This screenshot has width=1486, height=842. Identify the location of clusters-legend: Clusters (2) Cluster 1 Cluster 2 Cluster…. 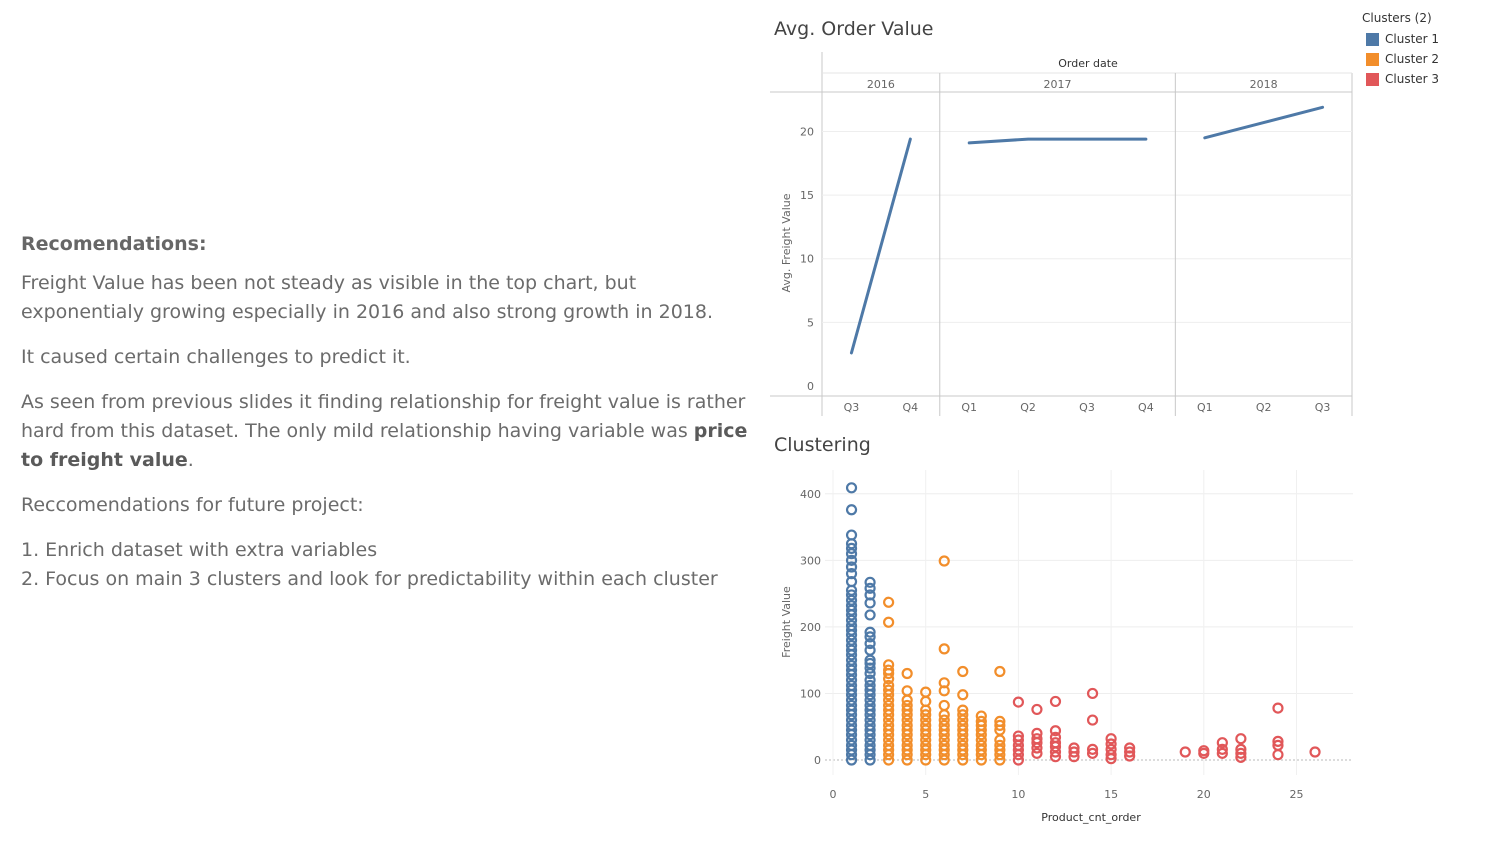
(1400, 50).